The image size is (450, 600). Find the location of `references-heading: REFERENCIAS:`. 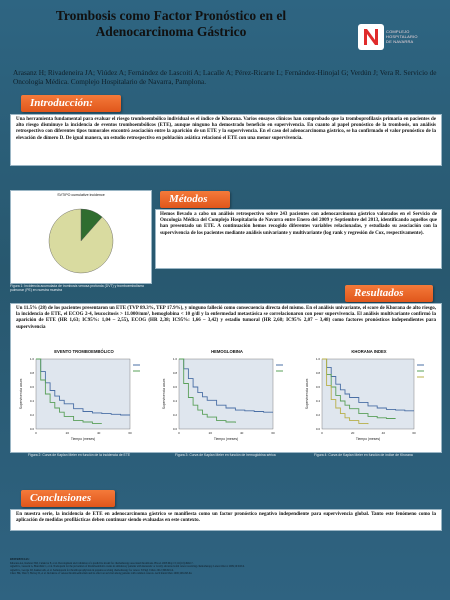

references-heading: REFERENCIAS: is located at coordinates (20, 559).